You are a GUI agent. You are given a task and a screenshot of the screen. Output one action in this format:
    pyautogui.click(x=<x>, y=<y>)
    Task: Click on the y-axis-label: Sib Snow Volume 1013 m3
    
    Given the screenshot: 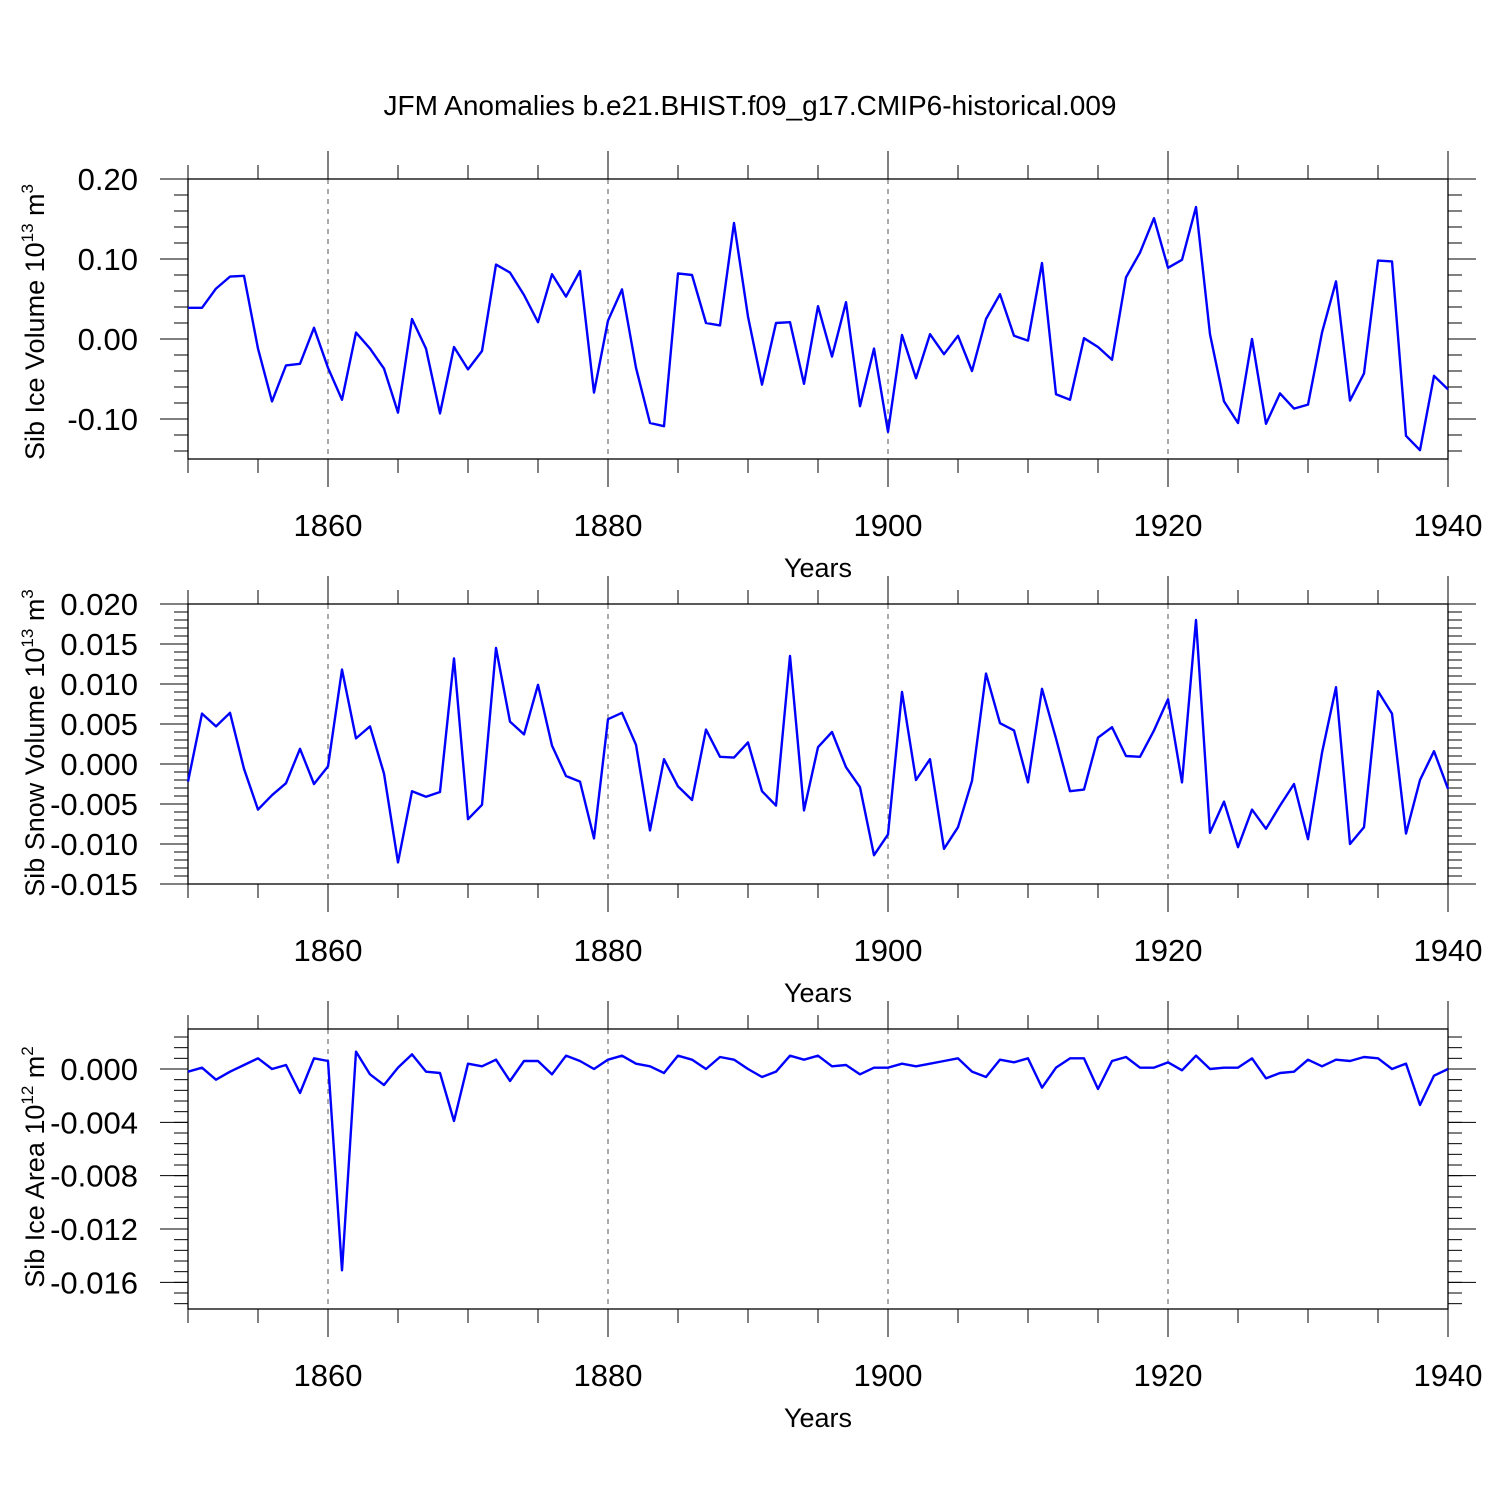 What is the action you would take?
    pyautogui.click(x=34, y=743)
    